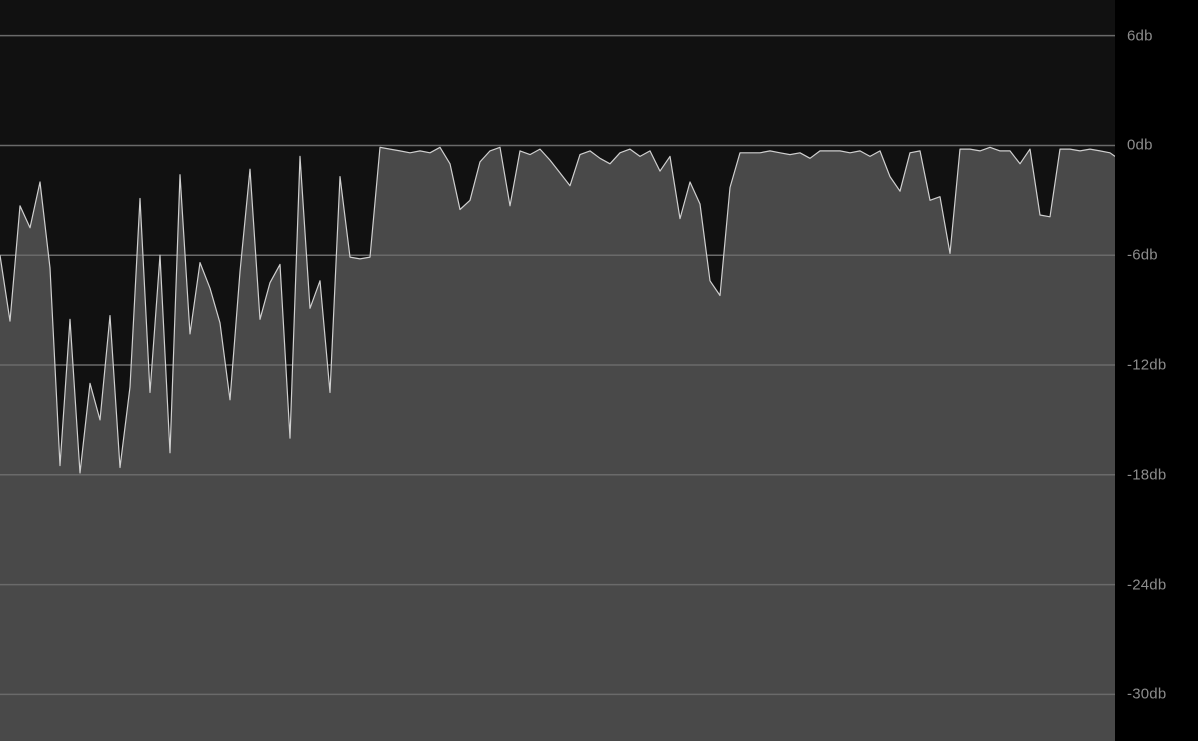  Describe the element at coordinates (1147, 585) in the screenshot. I see `y-tick-label-minus-24db: -24db` at that location.